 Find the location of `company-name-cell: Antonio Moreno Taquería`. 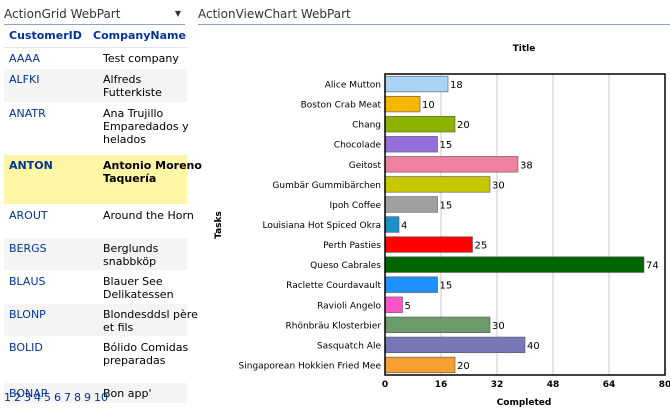

company-name-cell: Antonio Moreno Taquería is located at coordinates (152, 172).